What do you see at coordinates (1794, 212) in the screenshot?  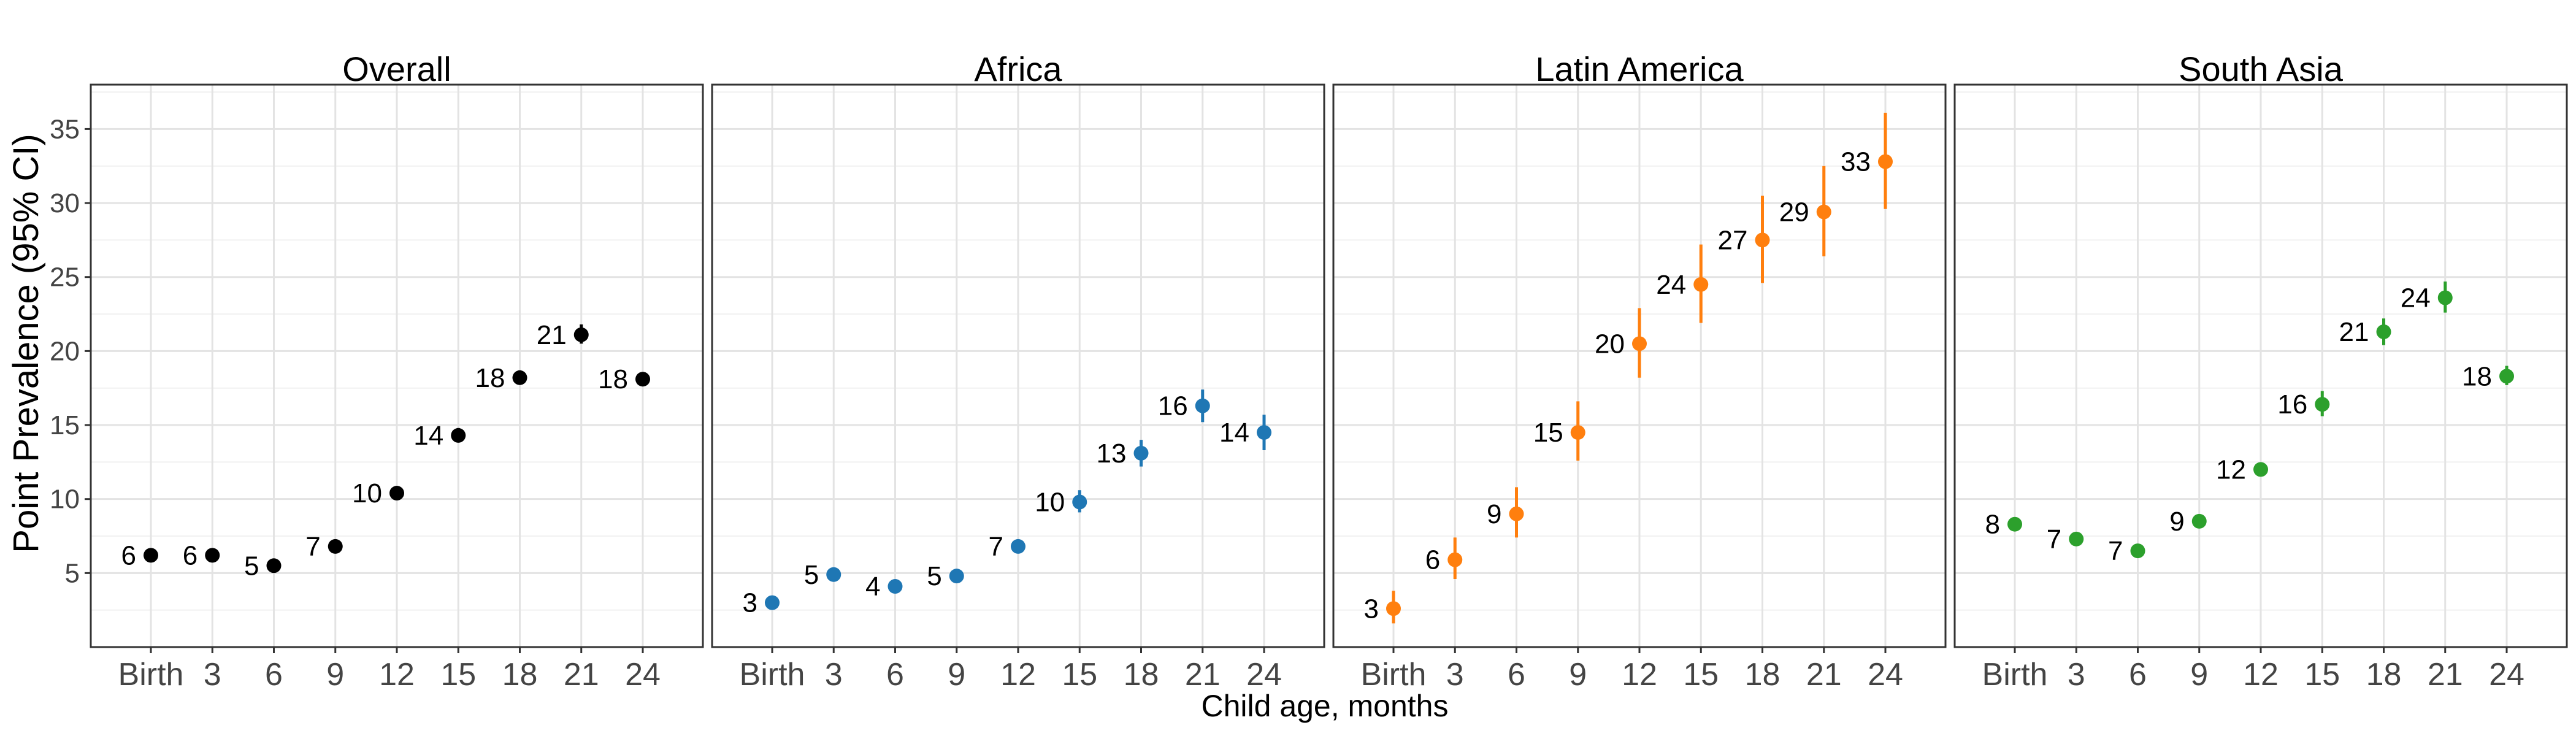 I see `data-label: 29` at bounding box center [1794, 212].